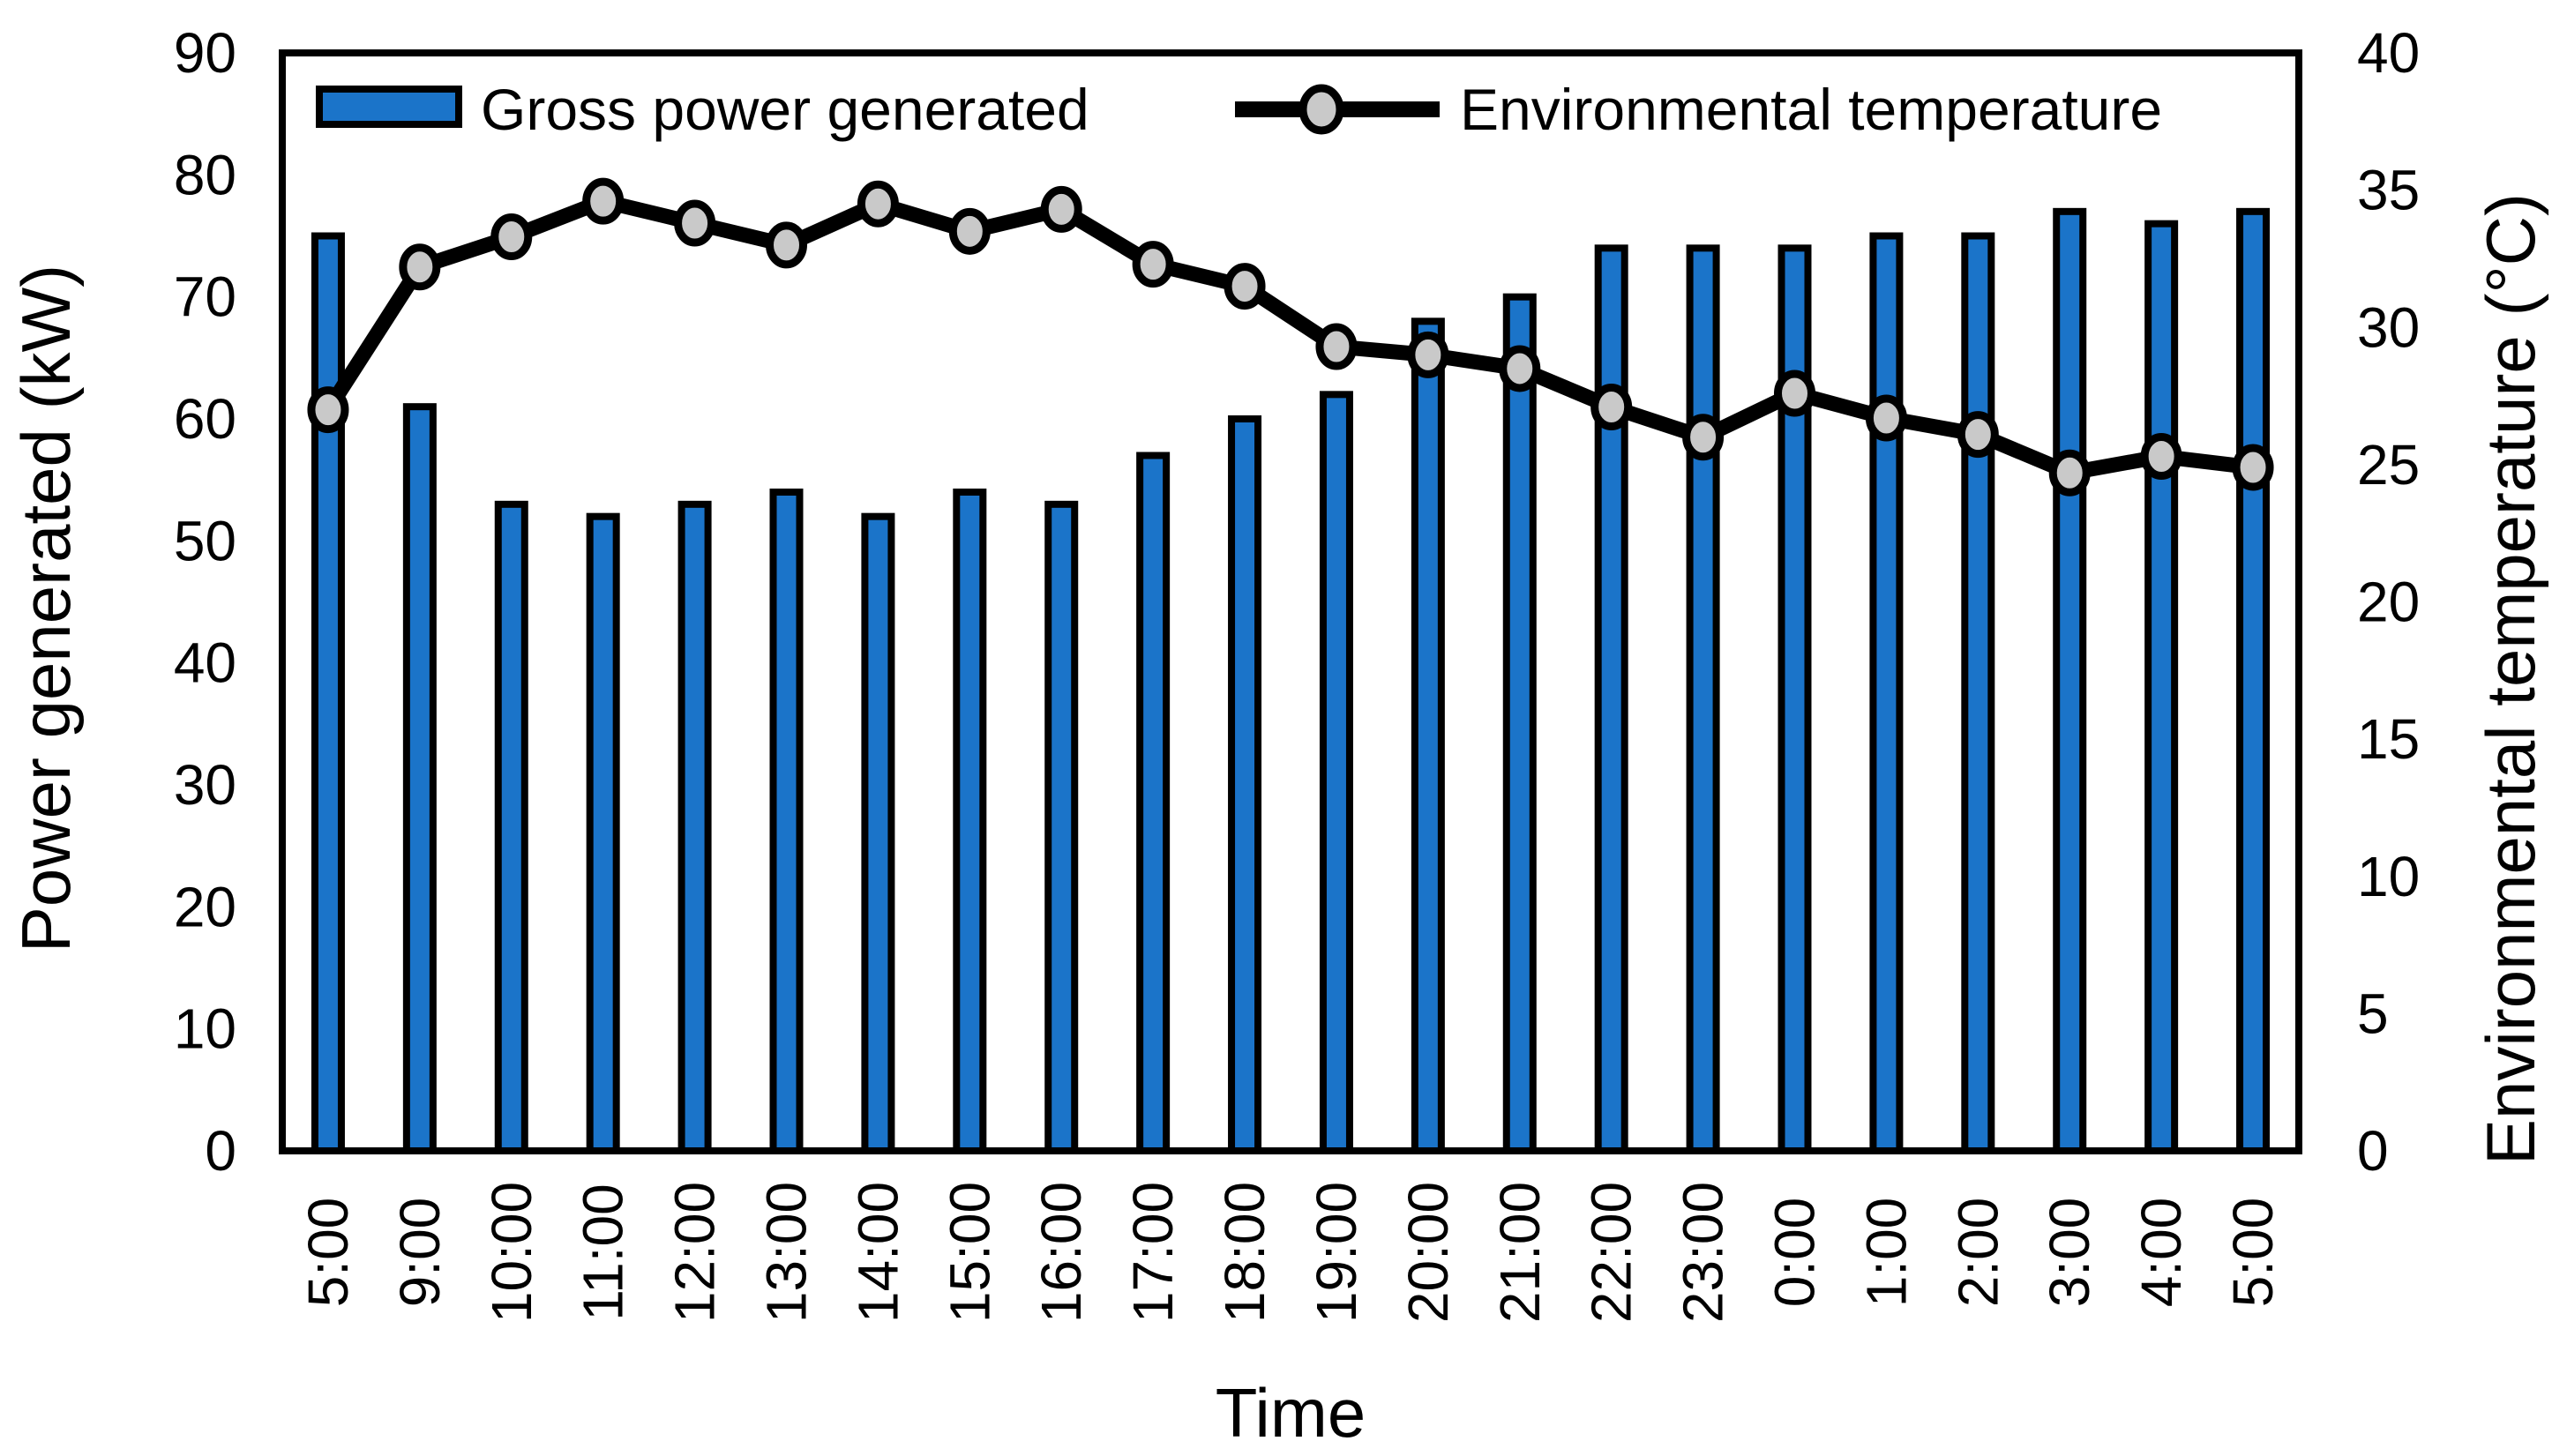 The image size is (2567, 1456). Describe the element at coordinates (2510, 679) in the screenshot. I see `right-axis-title: Environmental temperature (°C)` at that location.